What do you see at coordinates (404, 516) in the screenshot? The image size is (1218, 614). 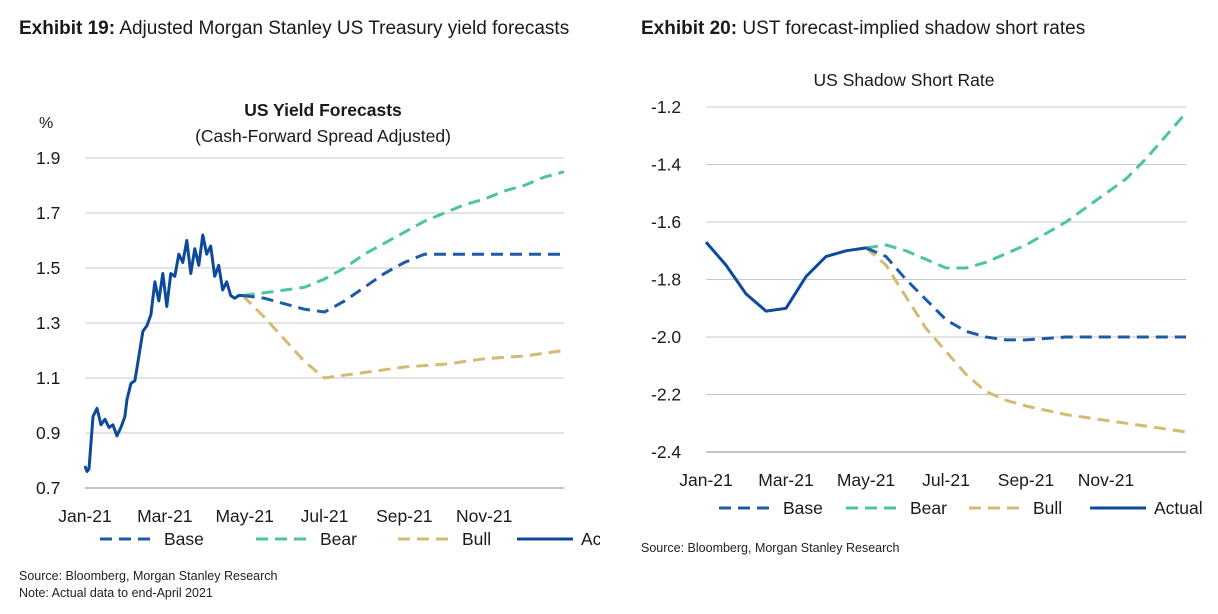 I see `ex19-x-tick-label: Sep-21` at bounding box center [404, 516].